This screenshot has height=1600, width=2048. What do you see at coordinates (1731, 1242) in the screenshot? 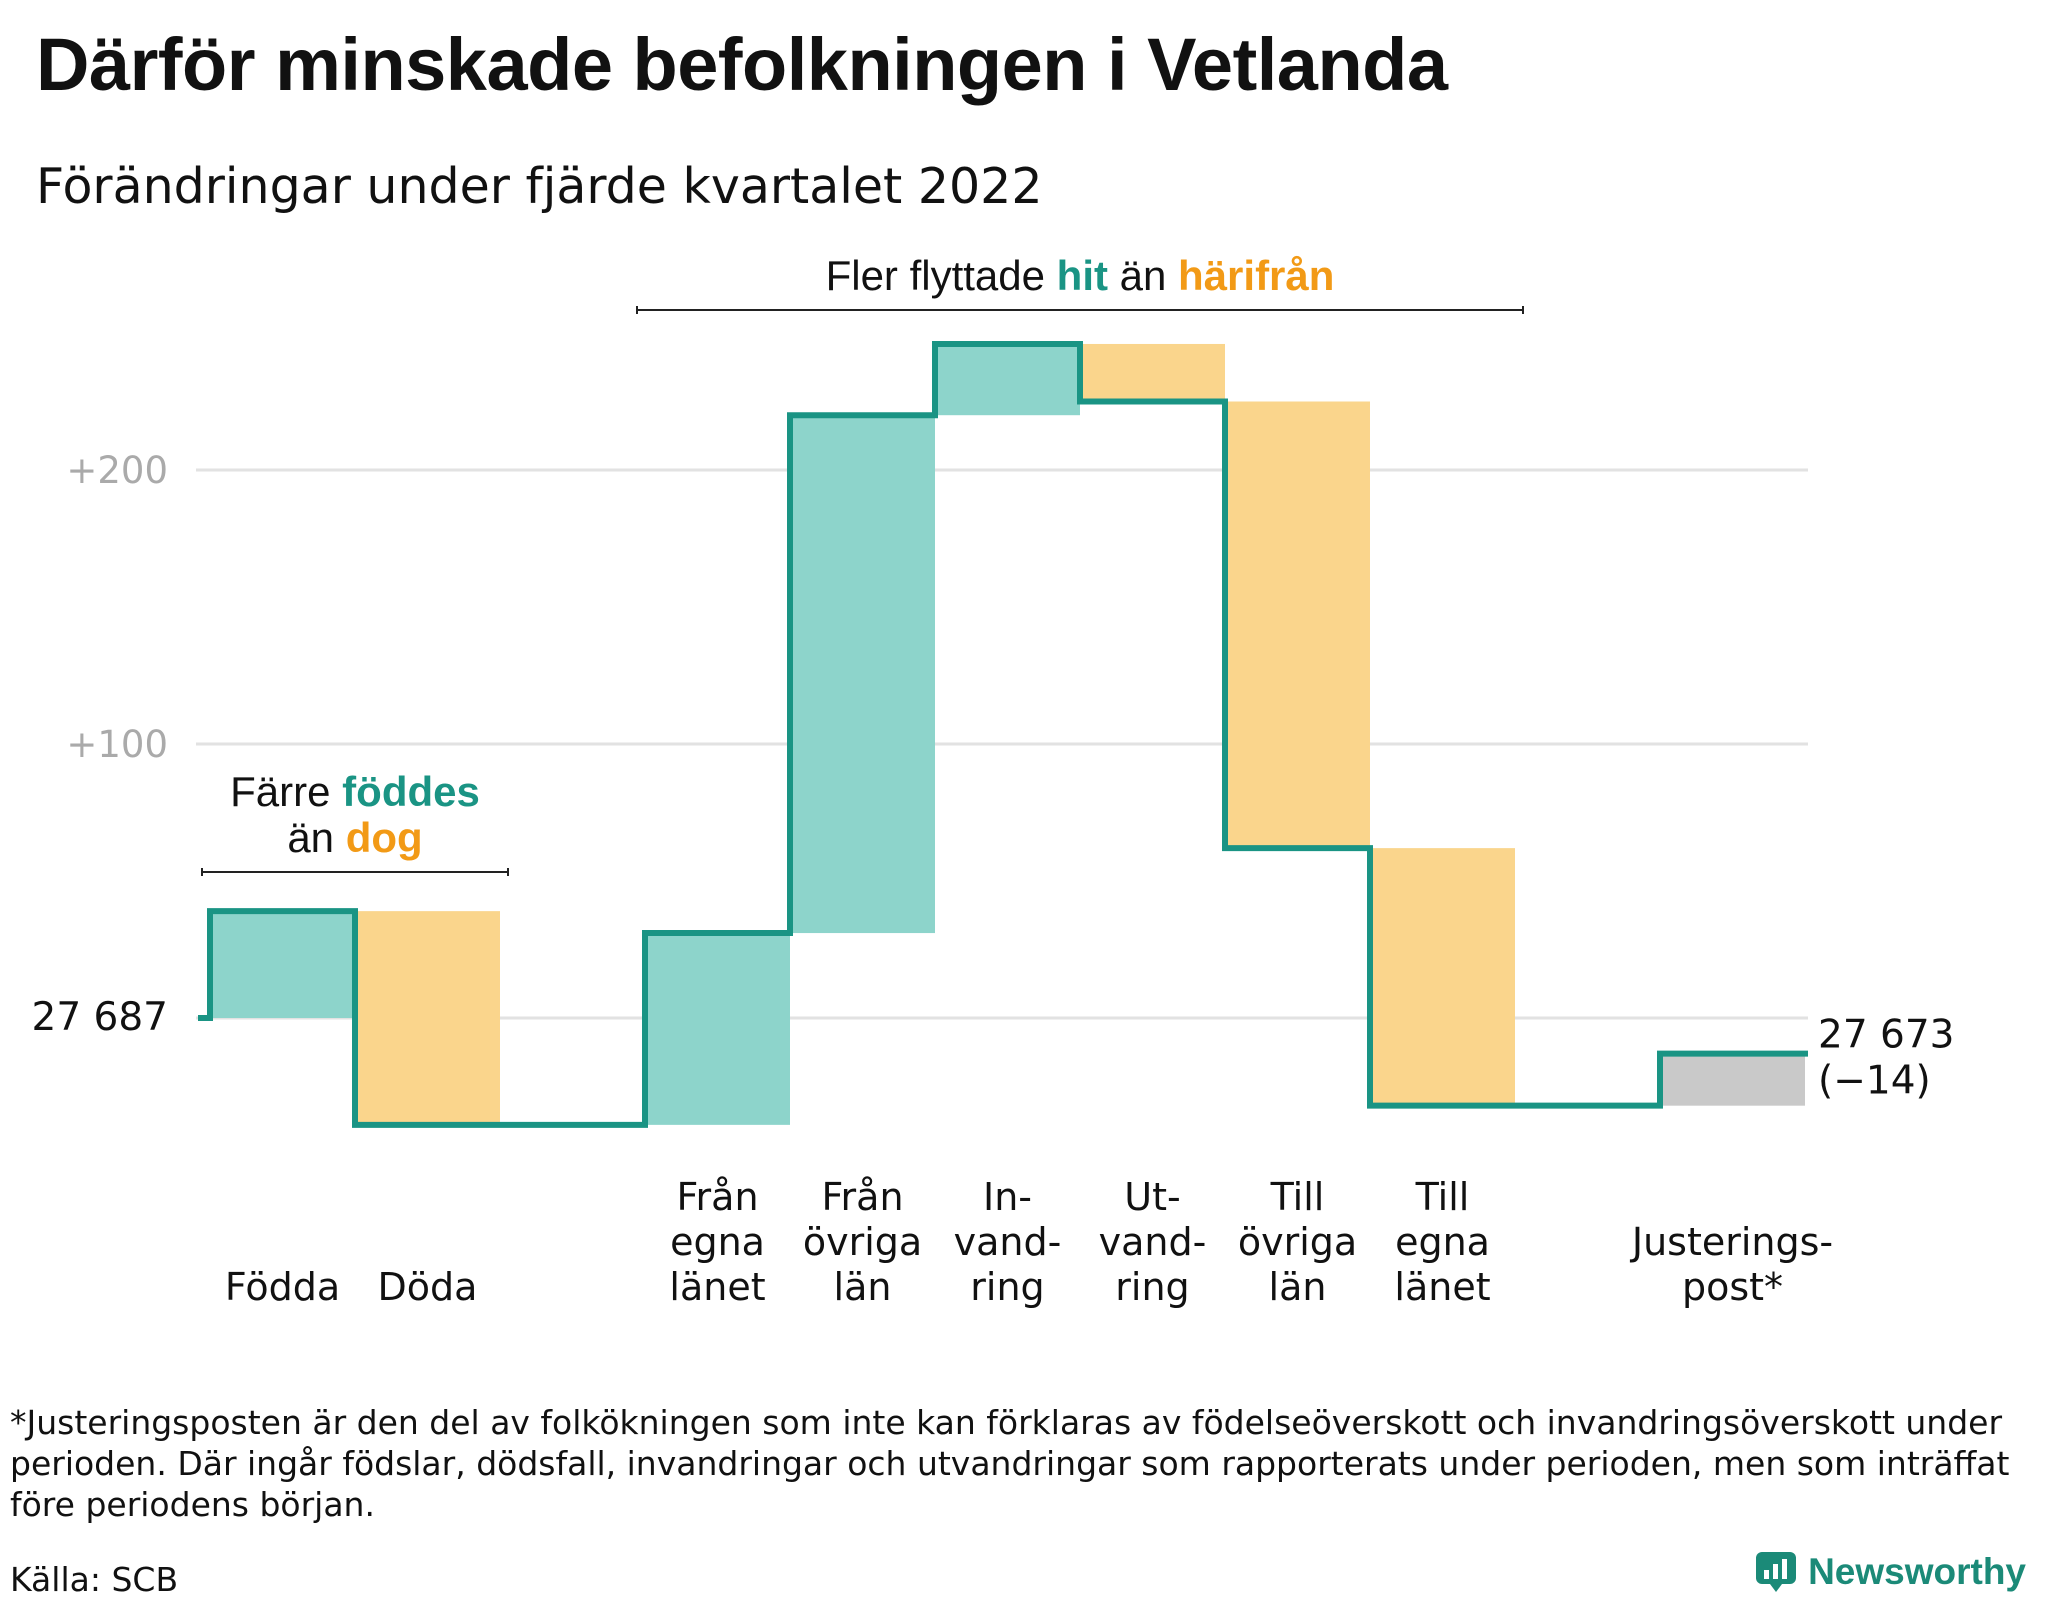
I see `category-label: Justerings-` at bounding box center [1731, 1242].